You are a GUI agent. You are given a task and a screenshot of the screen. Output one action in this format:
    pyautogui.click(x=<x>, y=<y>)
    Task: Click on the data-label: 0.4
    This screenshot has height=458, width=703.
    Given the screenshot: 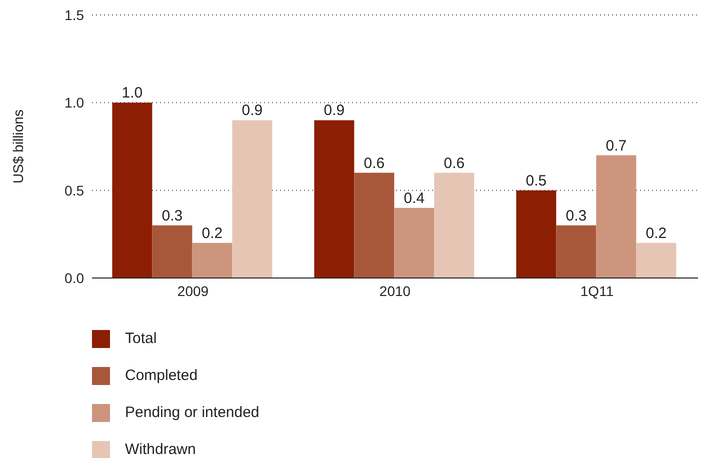 What is the action you would take?
    pyautogui.click(x=414, y=198)
    